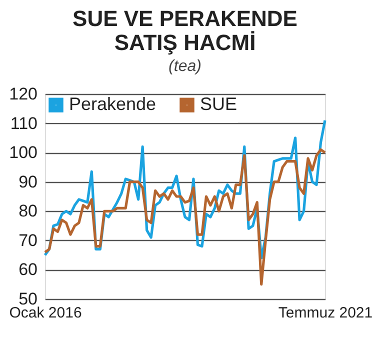 Image resolution: width=386 pixels, height=347 pixels. What do you see at coordinates (24, 123) in the screenshot?
I see `y-tick-label: 110` at bounding box center [24, 123].